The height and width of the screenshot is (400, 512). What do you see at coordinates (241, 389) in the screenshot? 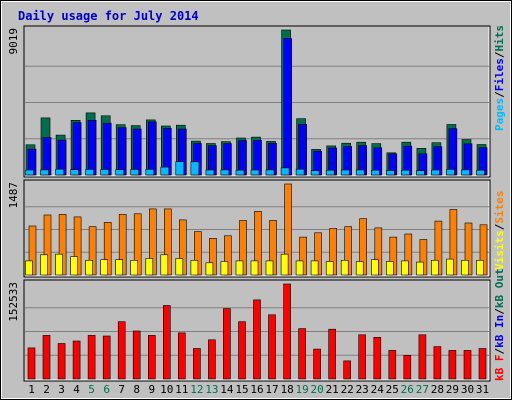
I see `x-tick-label: 15` at bounding box center [241, 389].